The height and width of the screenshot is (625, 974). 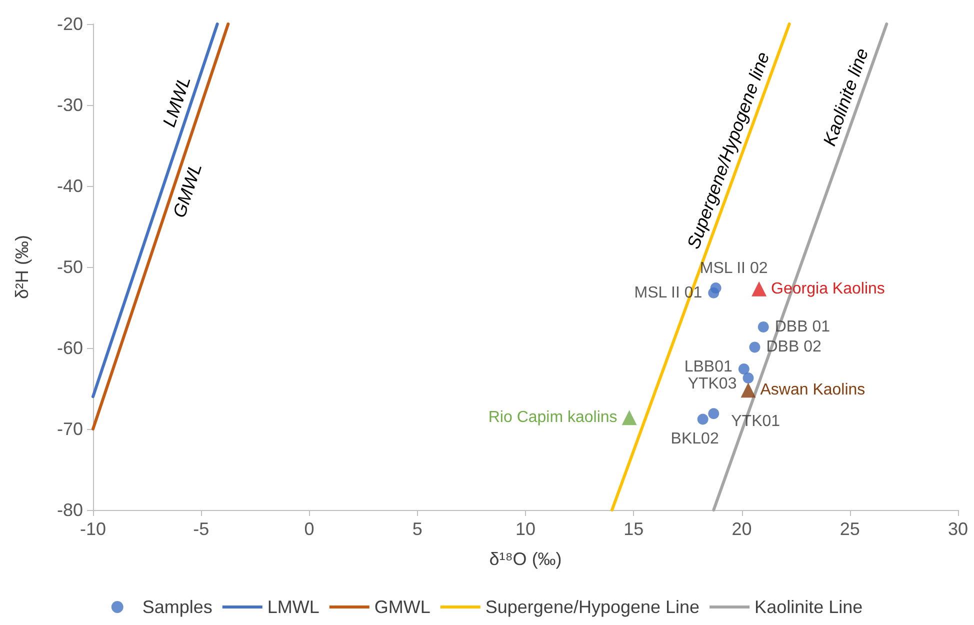 What do you see at coordinates (177, 607) in the screenshot?
I see `legend-label: Samples` at bounding box center [177, 607].